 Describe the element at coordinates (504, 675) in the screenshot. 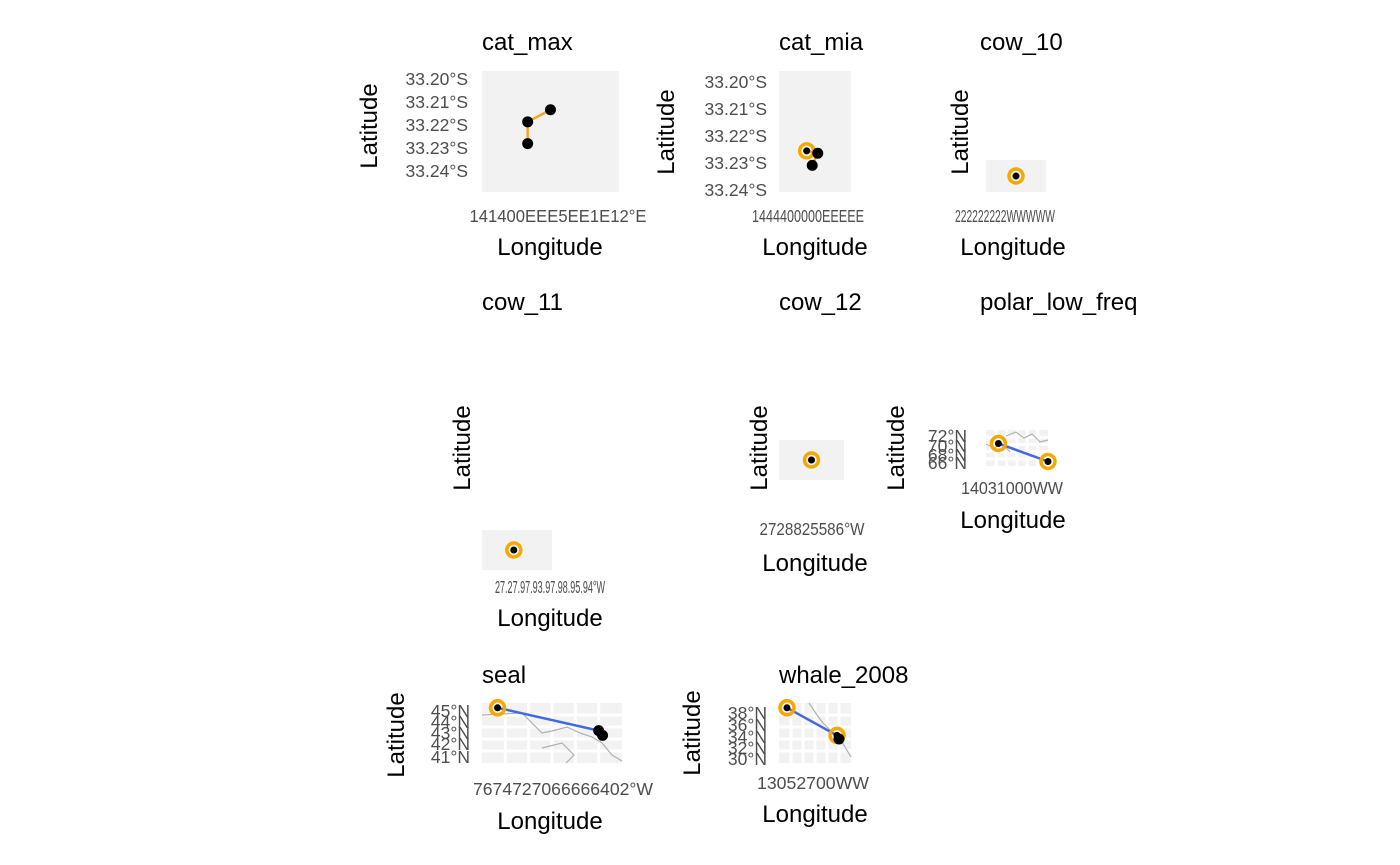

I see `facet-title: seal` at that location.